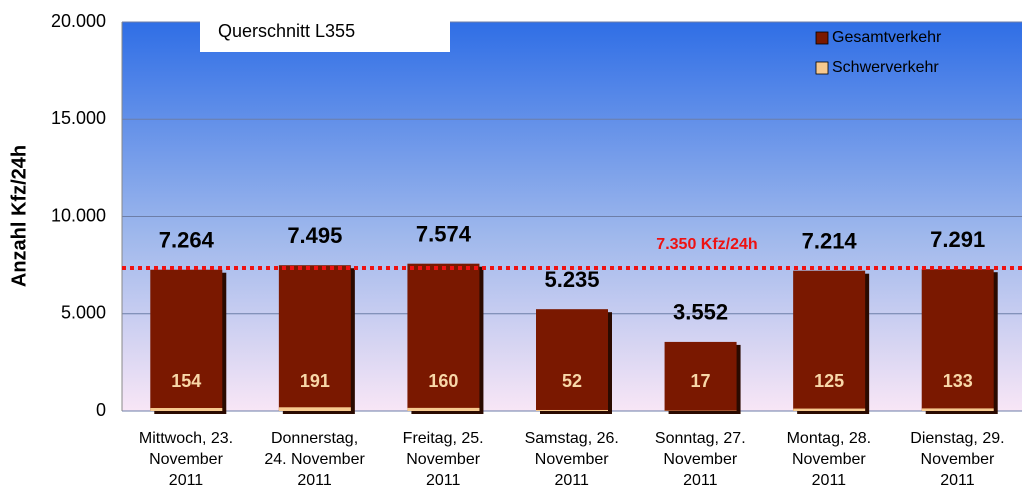 The height and width of the screenshot is (493, 1027). What do you see at coordinates (885, 67) in the screenshot?
I see `legend-label: Schwerverkehr` at bounding box center [885, 67].